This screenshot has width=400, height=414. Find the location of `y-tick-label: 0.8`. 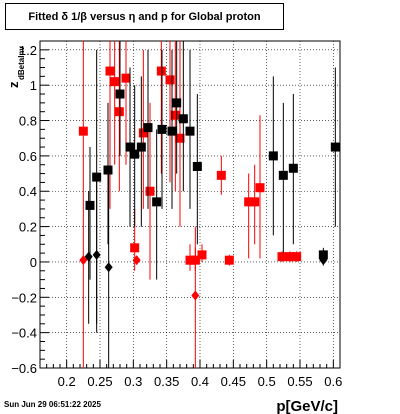

y-tick-label: 0.8 is located at coordinates (28, 121).